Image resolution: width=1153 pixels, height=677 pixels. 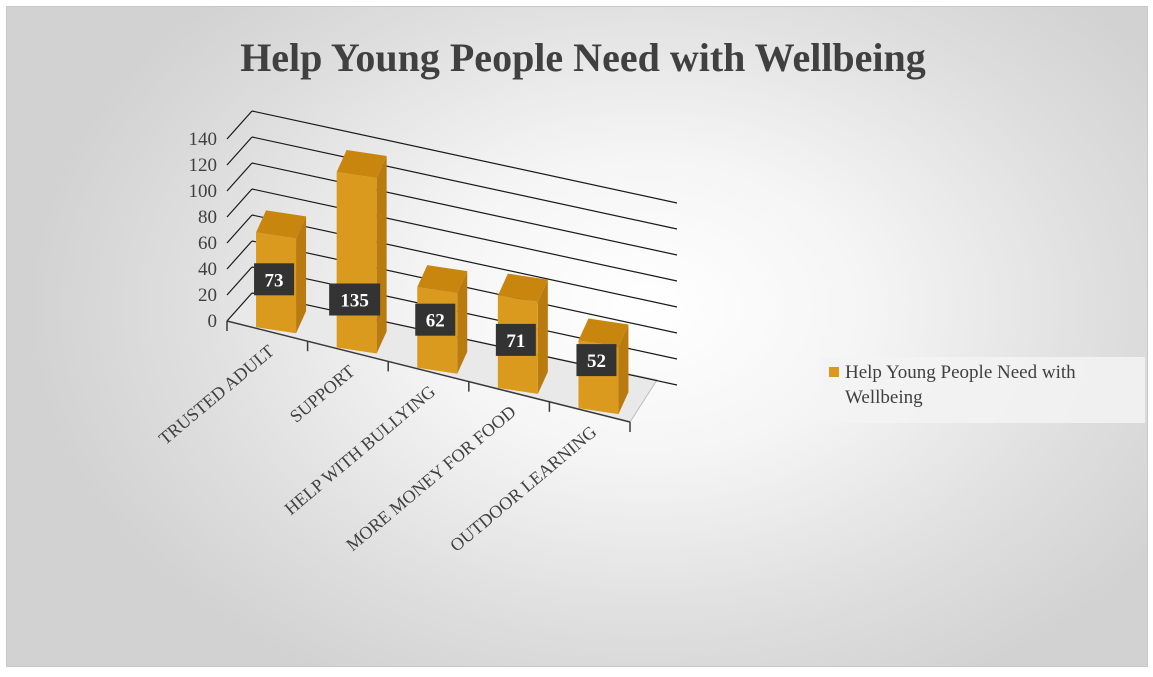 I want to click on legend-entry-line-2: Wellbeing, so click(x=884, y=397).